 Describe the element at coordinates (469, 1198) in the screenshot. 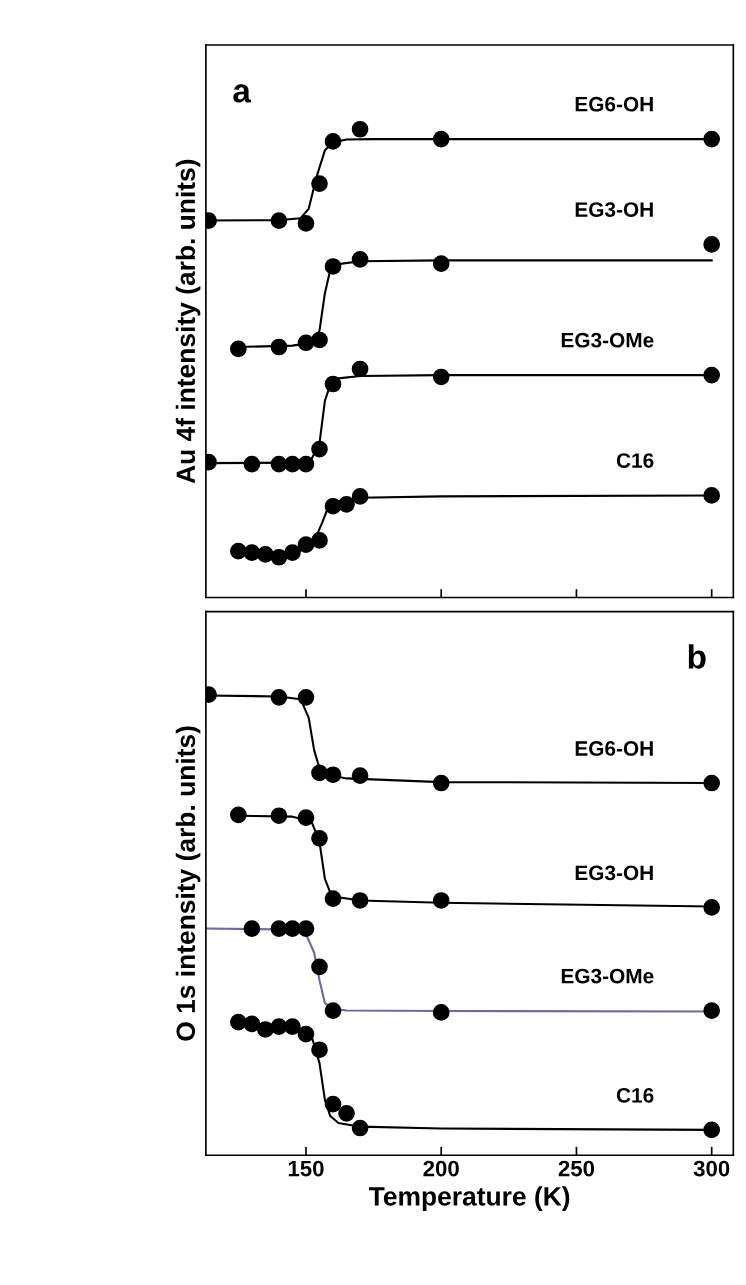

I see `x-axis-title: Temperature (K)` at that location.